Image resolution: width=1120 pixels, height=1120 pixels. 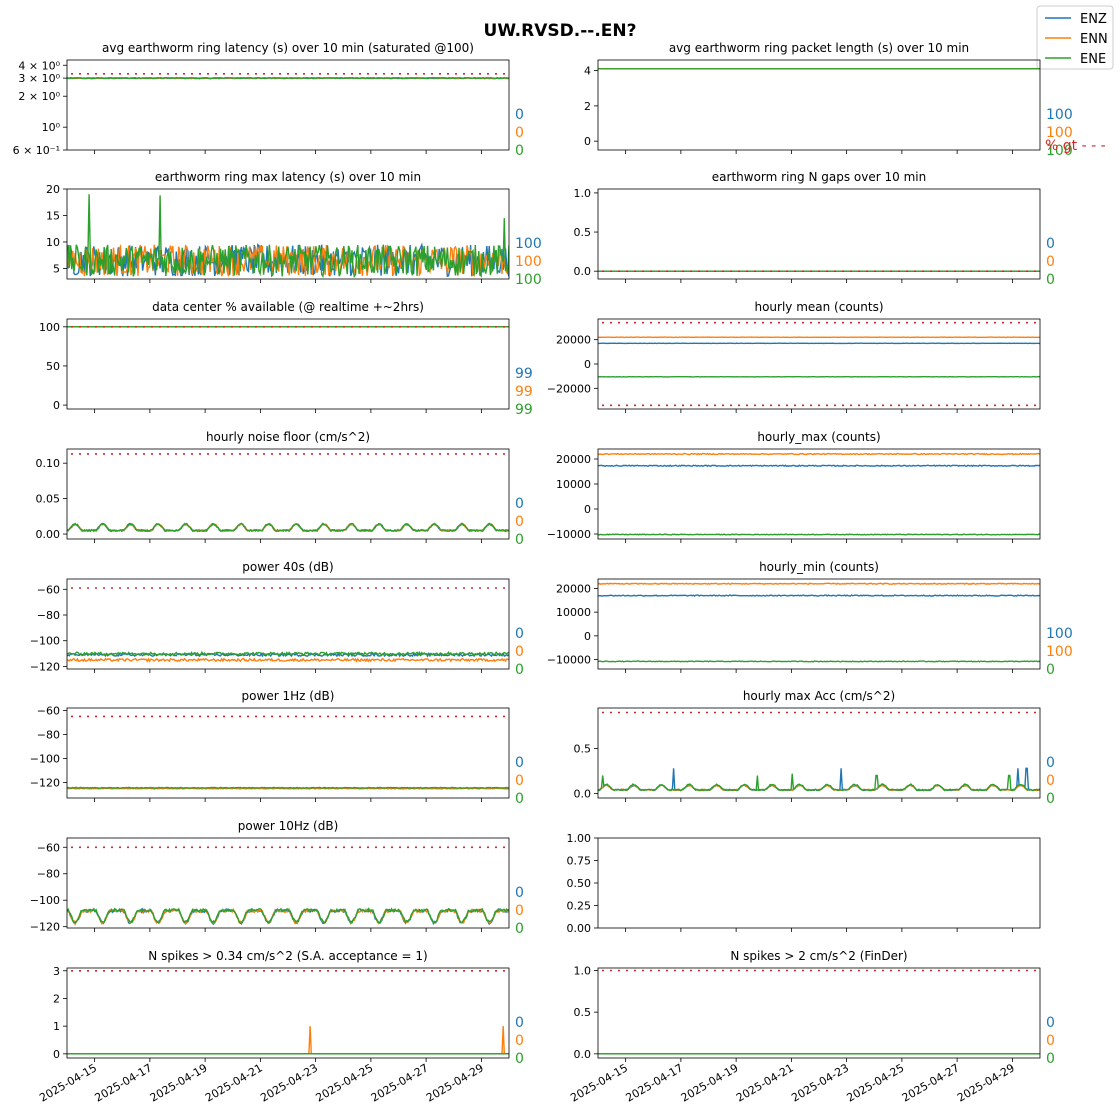 I want to click on x-tick-label: 2025-04-25, so click(x=345, y=1082).